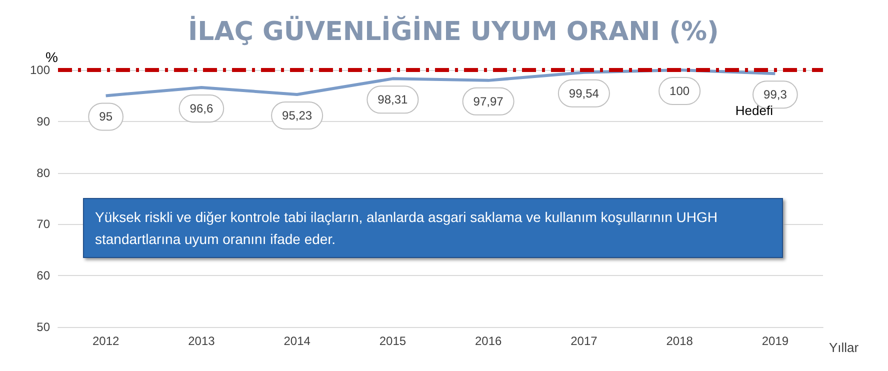 This screenshot has height=371, width=888. I want to click on y-tick-label: 90, so click(43, 121).